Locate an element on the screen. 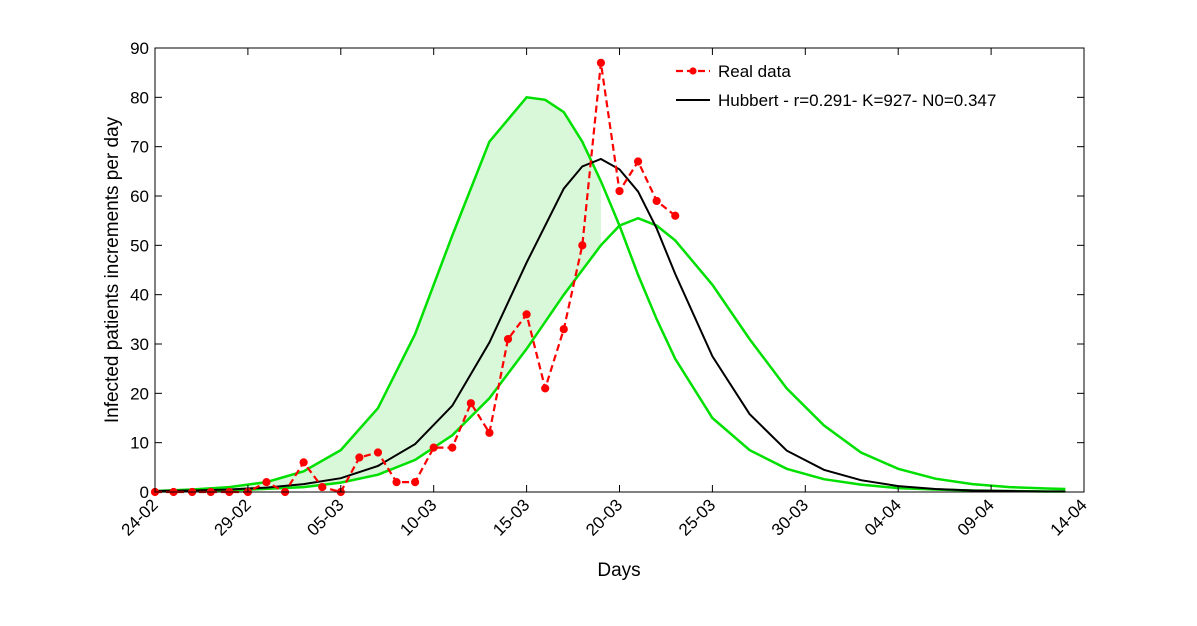 This screenshot has width=1197, height=626. y-tick-label: 40 is located at coordinates (139, 295).